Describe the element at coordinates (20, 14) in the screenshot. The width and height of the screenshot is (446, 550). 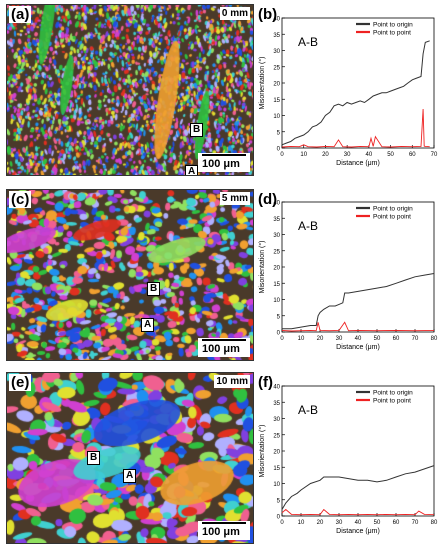
I see `panel-label: (a)` at that location.